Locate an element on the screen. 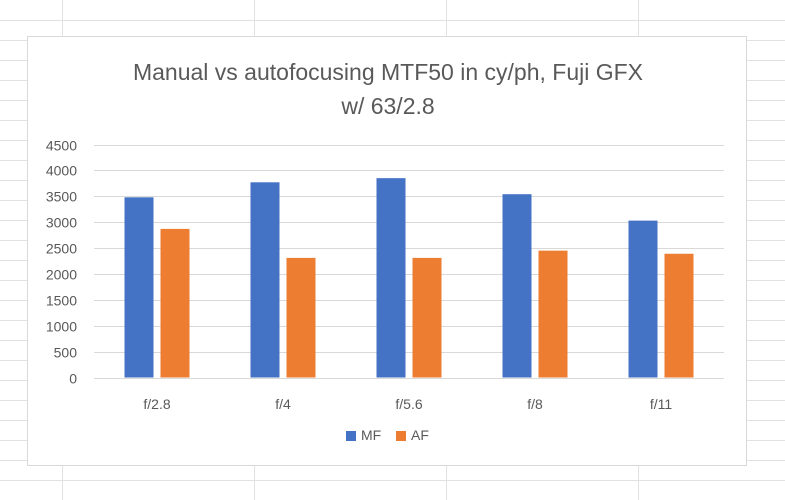 The height and width of the screenshot is (500, 785). y-tick-label: 3000 is located at coordinates (61, 223).